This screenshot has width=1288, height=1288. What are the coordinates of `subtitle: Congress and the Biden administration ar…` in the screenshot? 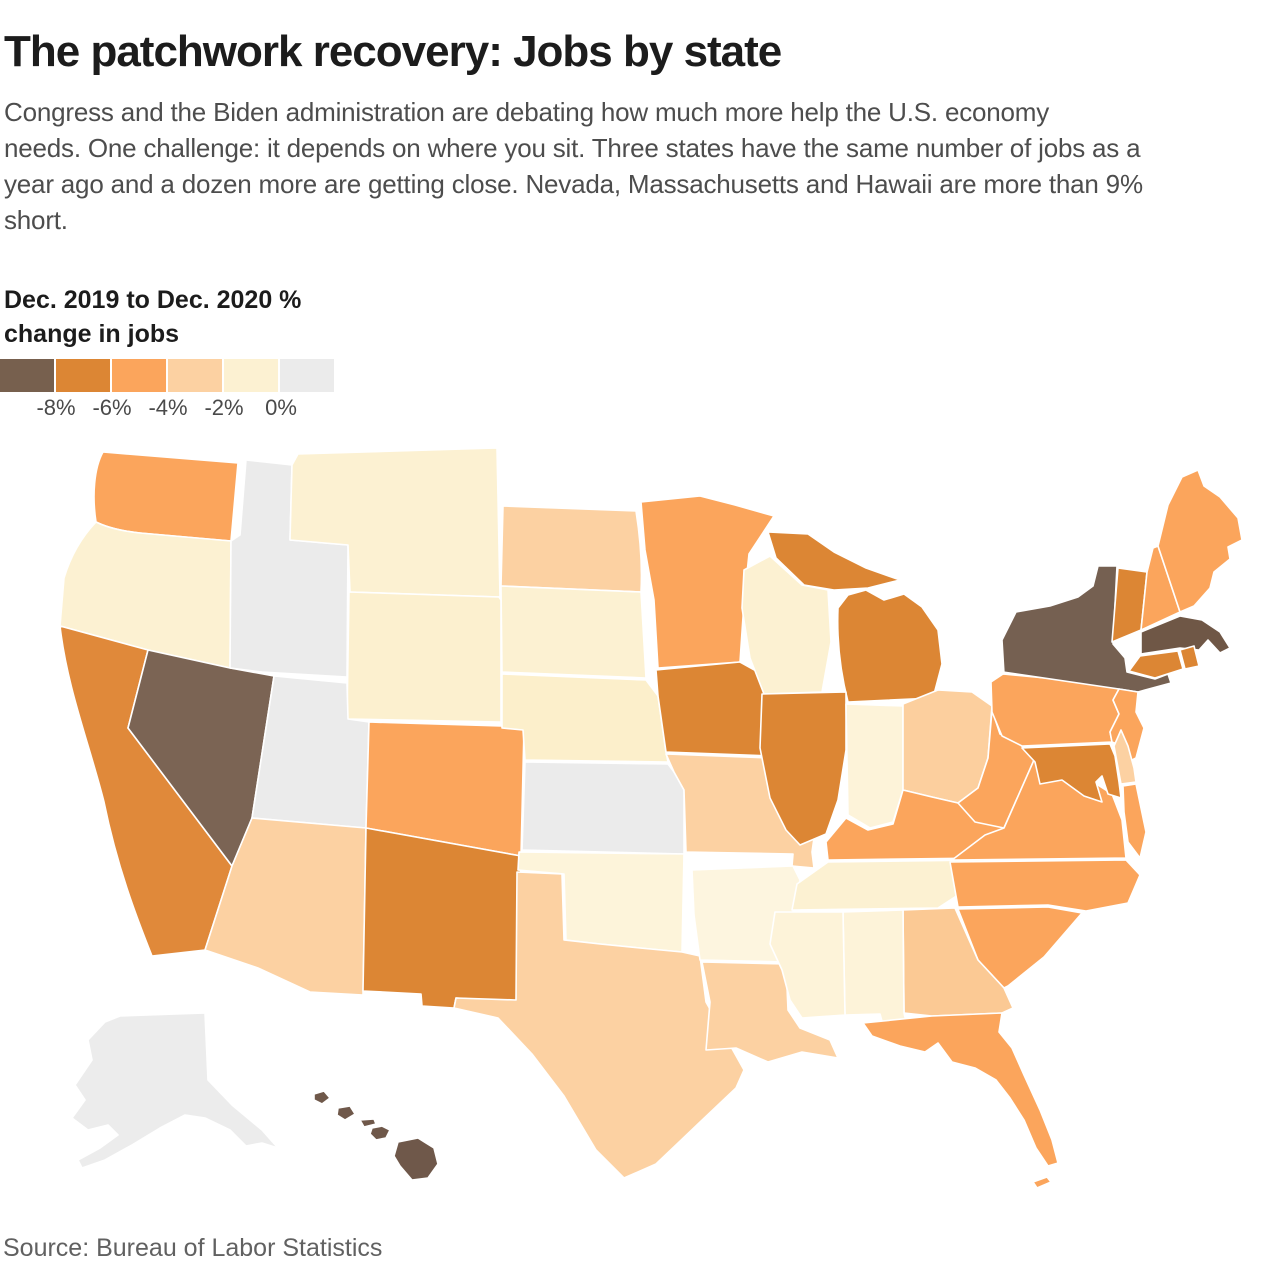 It's located at (644, 166).